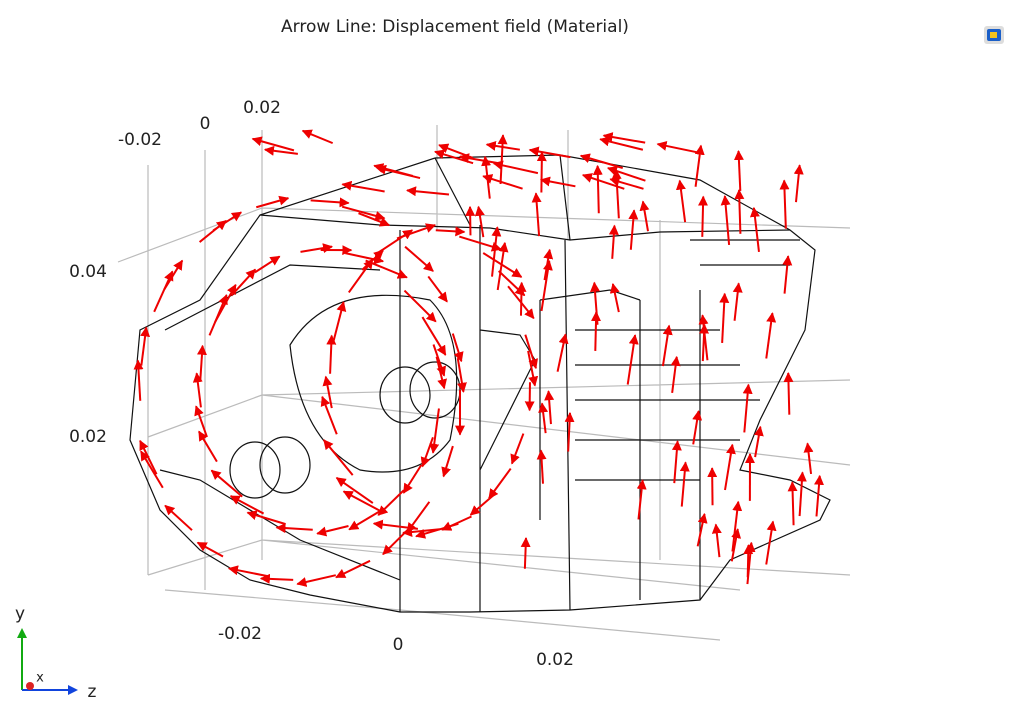  I want to click on triad-label: x, so click(40, 678).